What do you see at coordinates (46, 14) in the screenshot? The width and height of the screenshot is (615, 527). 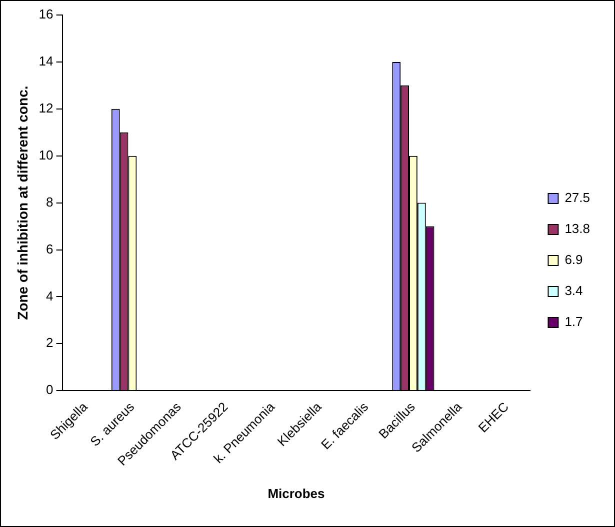 I see `y-tick-label: 16` at bounding box center [46, 14].